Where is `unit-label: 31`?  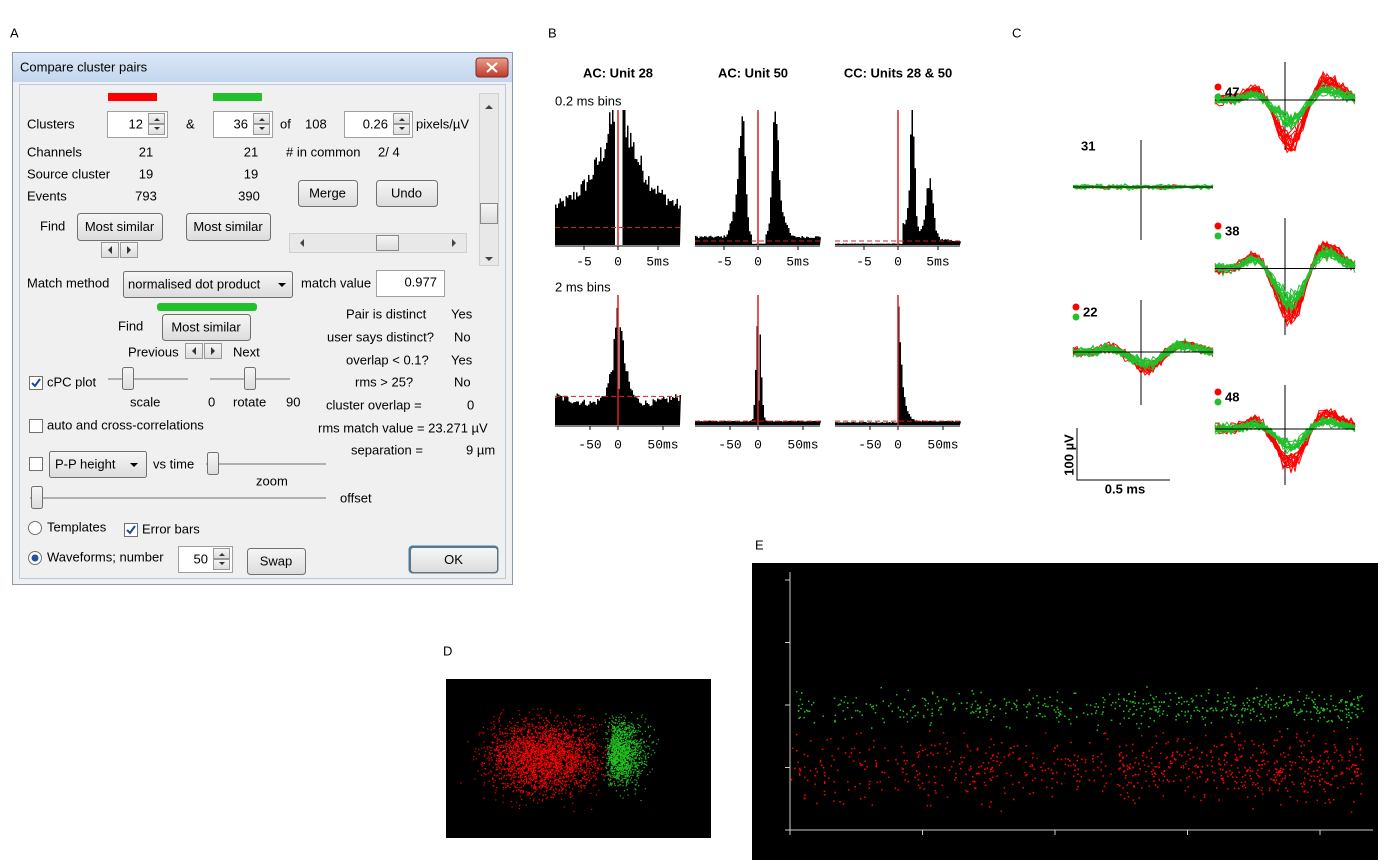 unit-label: 31 is located at coordinates (1088, 145).